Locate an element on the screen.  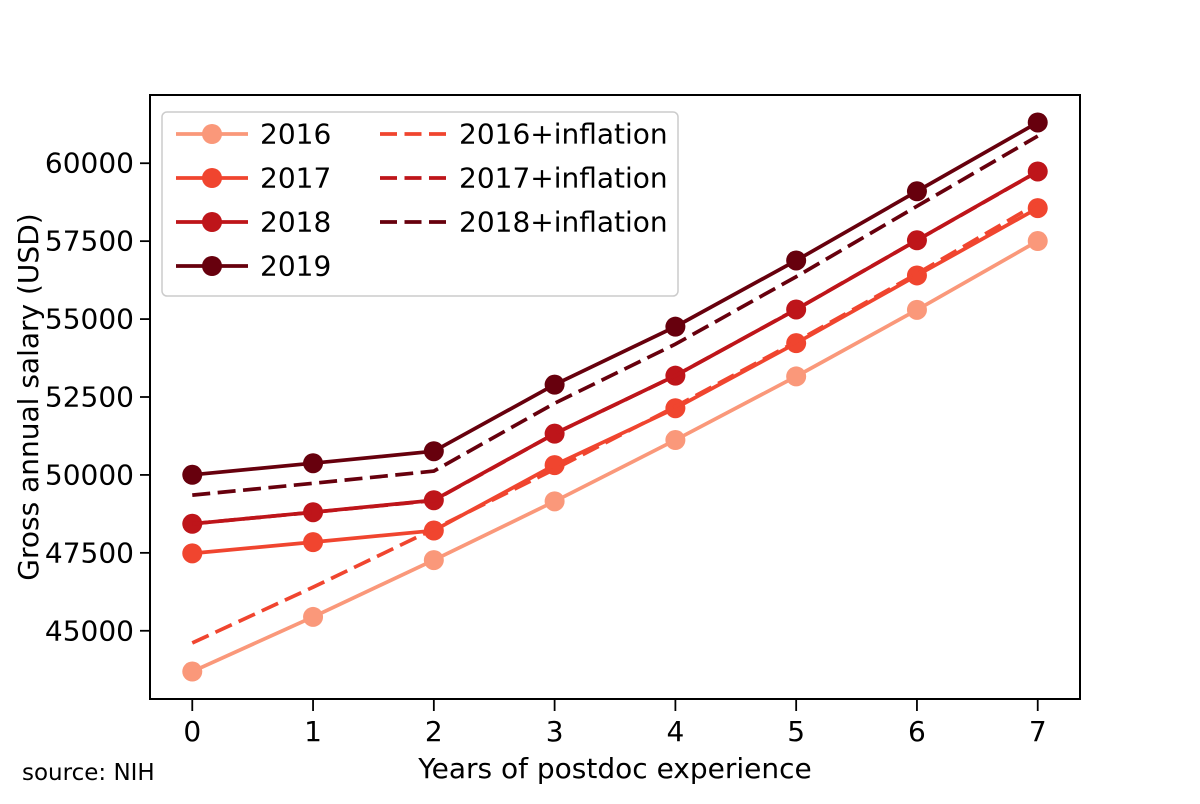
y-tick-label: 52500 is located at coordinates (89, 397).